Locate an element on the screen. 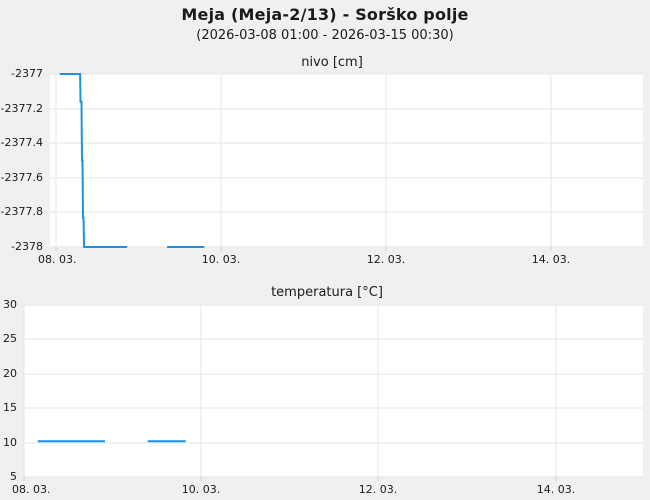 The height and width of the screenshot is (500, 650). y-tick-label: 20 is located at coordinates (10, 373).